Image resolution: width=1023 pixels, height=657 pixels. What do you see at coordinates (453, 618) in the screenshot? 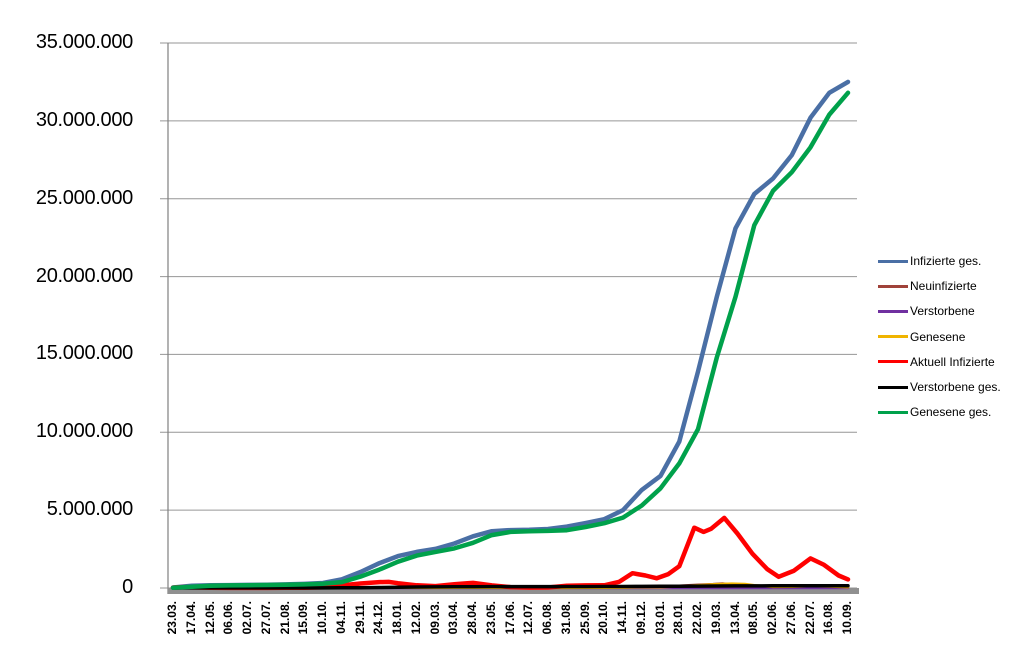
I see `x-tick-label: 03.04.` at bounding box center [453, 618].